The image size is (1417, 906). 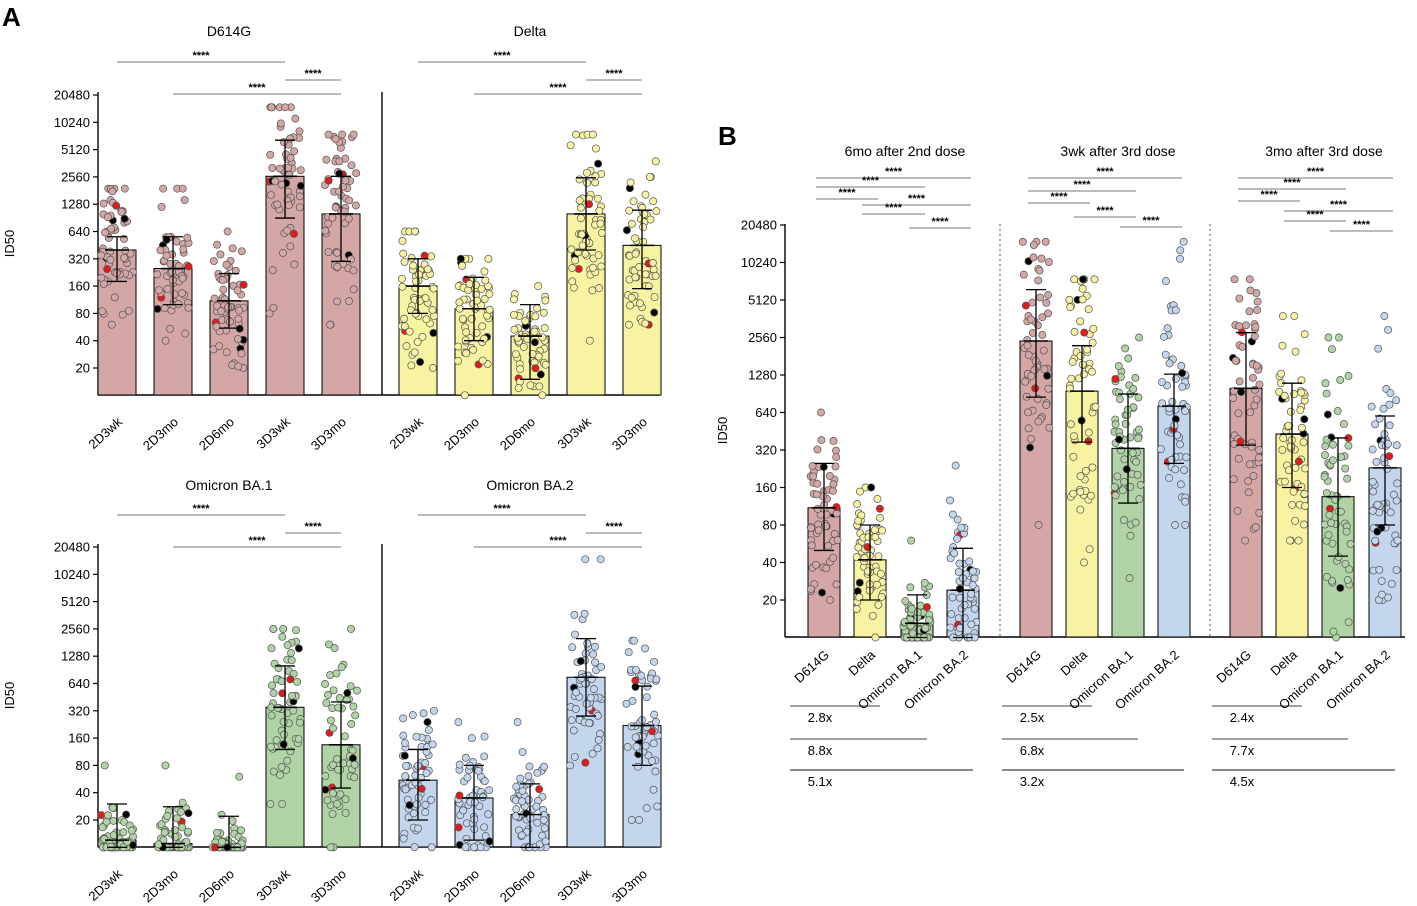 What do you see at coordinates (72, 122) in the screenshot?
I see `y-tick-label: 10240` at bounding box center [72, 122].